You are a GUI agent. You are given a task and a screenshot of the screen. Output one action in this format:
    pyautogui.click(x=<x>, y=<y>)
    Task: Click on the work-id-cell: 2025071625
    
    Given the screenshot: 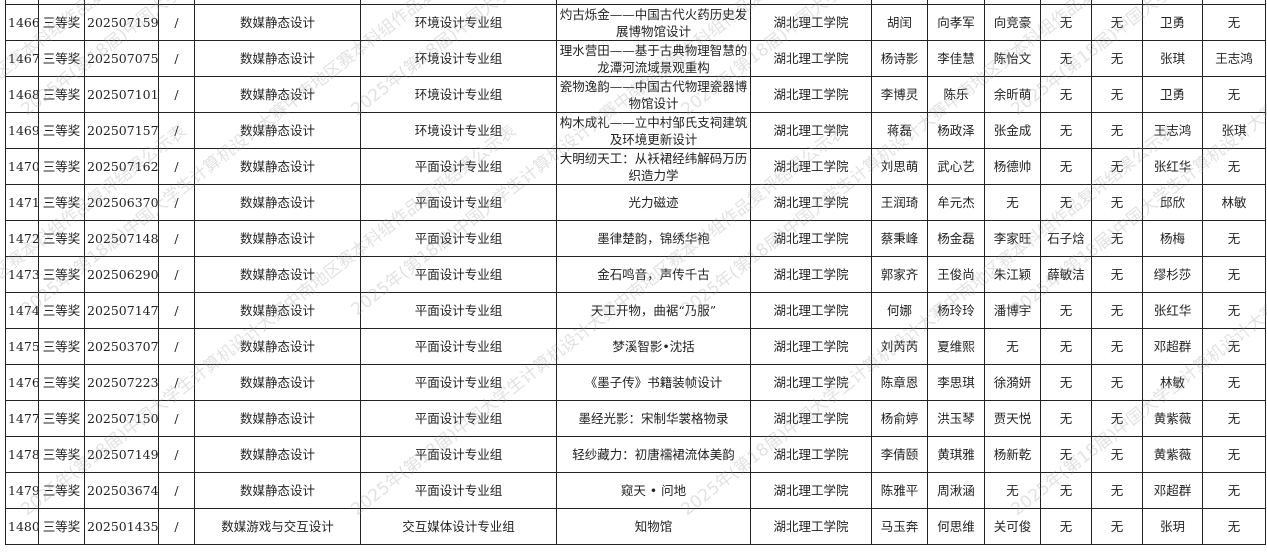 What is the action you would take?
    pyautogui.click(x=121, y=166)
    